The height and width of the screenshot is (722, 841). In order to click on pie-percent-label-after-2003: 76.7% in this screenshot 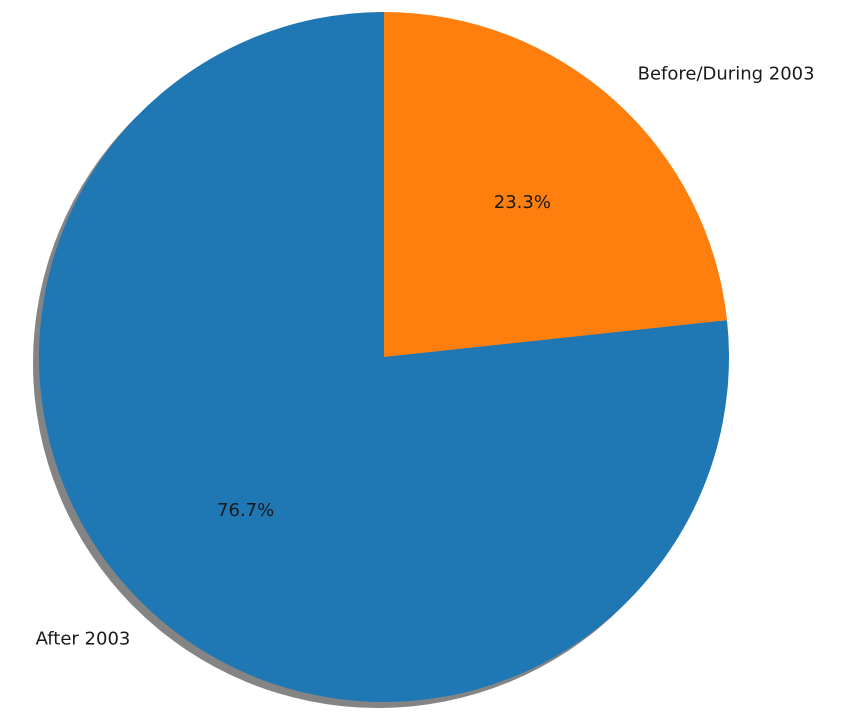, I will do `click(245, 510)`.